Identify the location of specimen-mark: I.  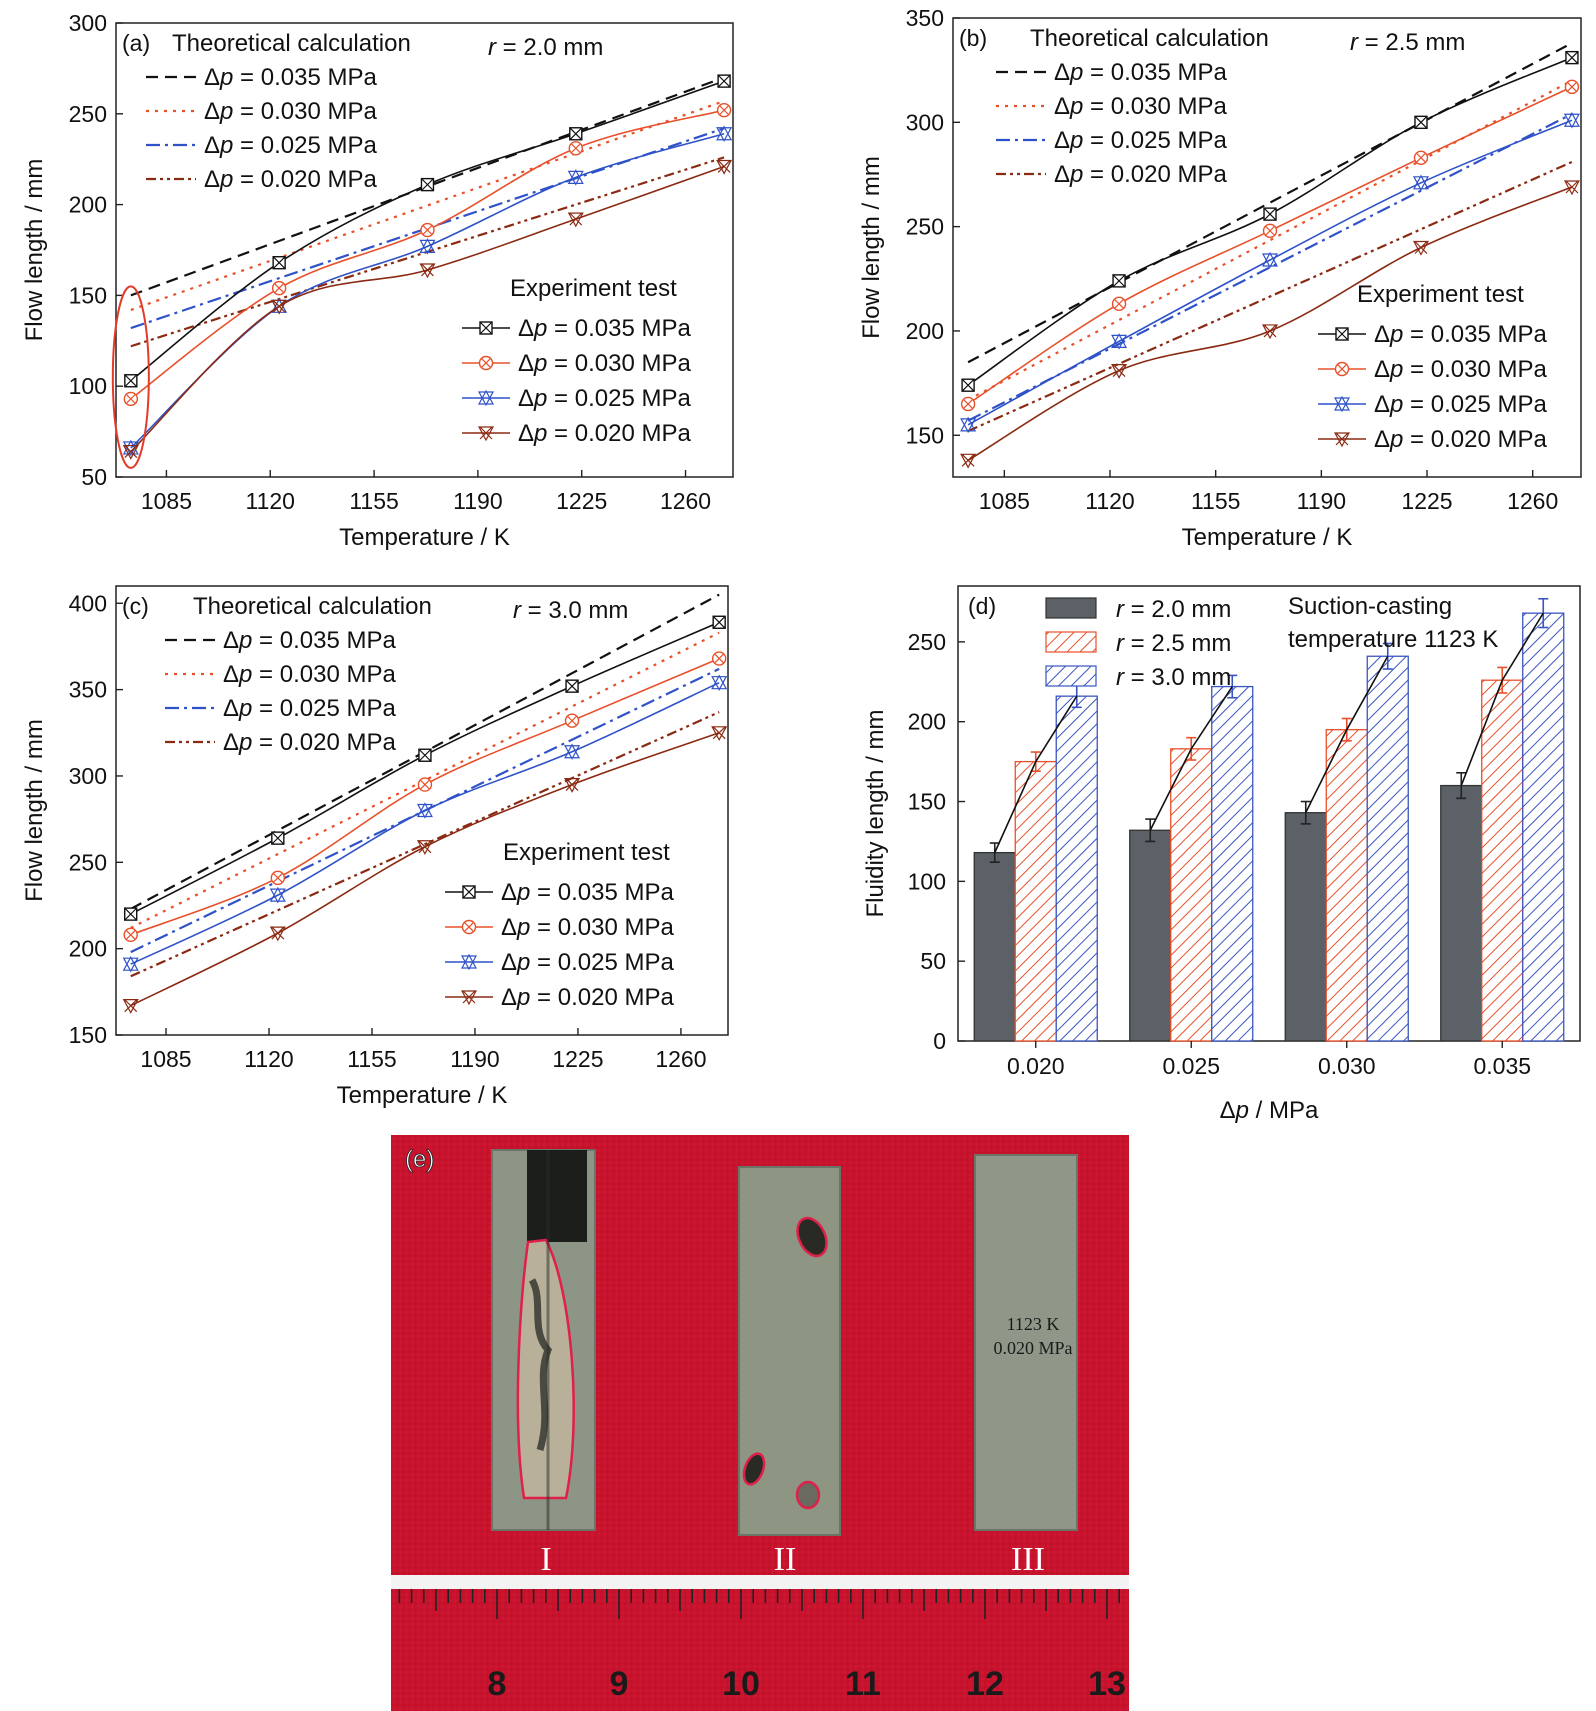
(545, 1559).